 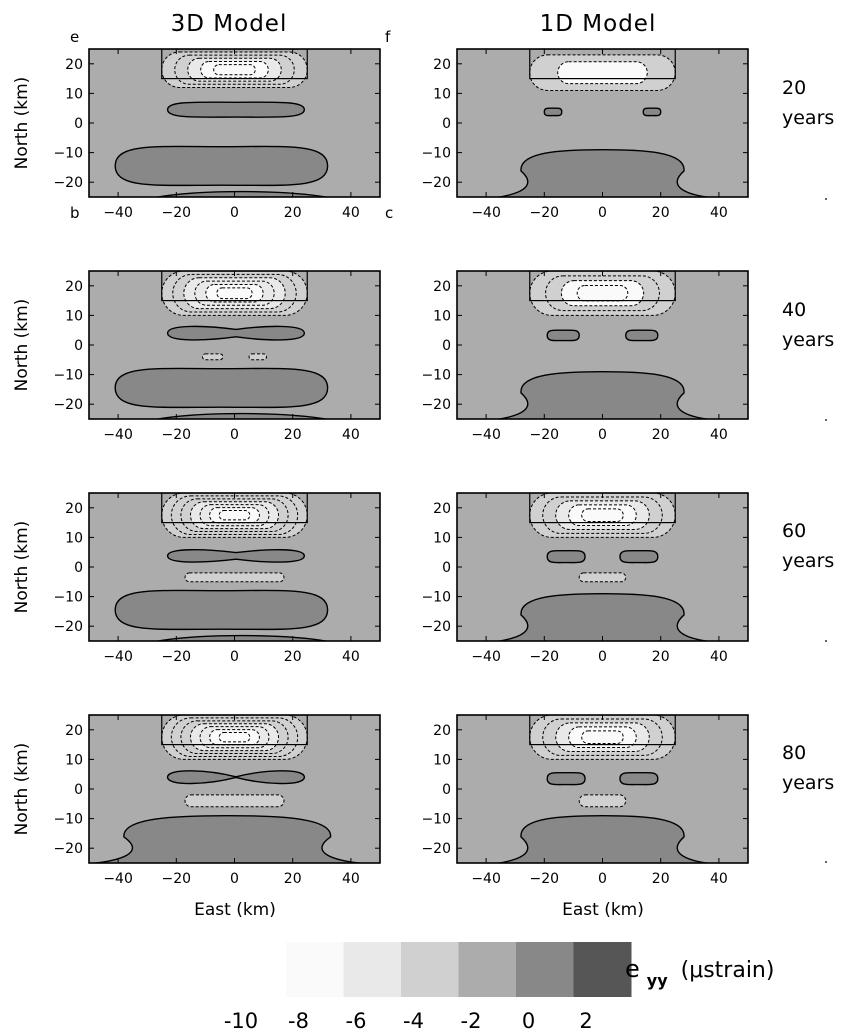 I want to click on row-label-80: 80 years, so click(x=808, y=768).